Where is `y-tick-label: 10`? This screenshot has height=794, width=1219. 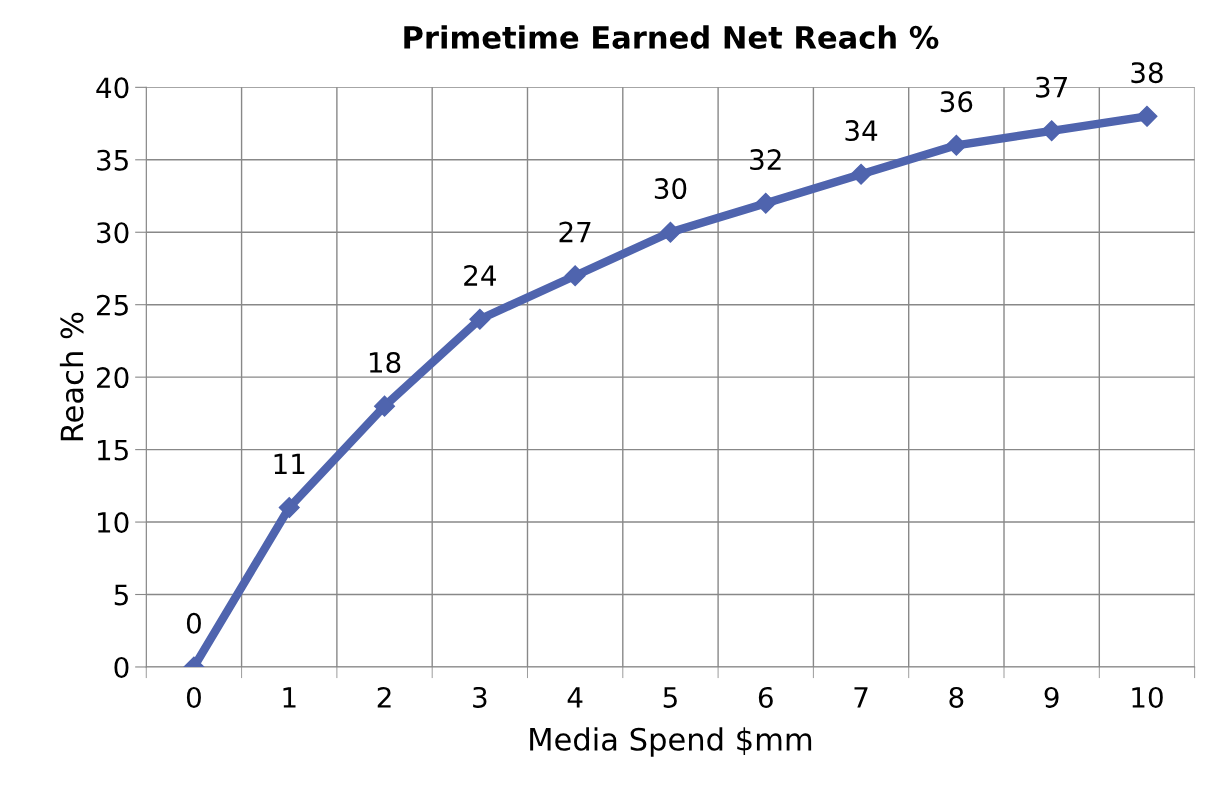 y-tick-label: 10 is located at coordinates (113, 522).